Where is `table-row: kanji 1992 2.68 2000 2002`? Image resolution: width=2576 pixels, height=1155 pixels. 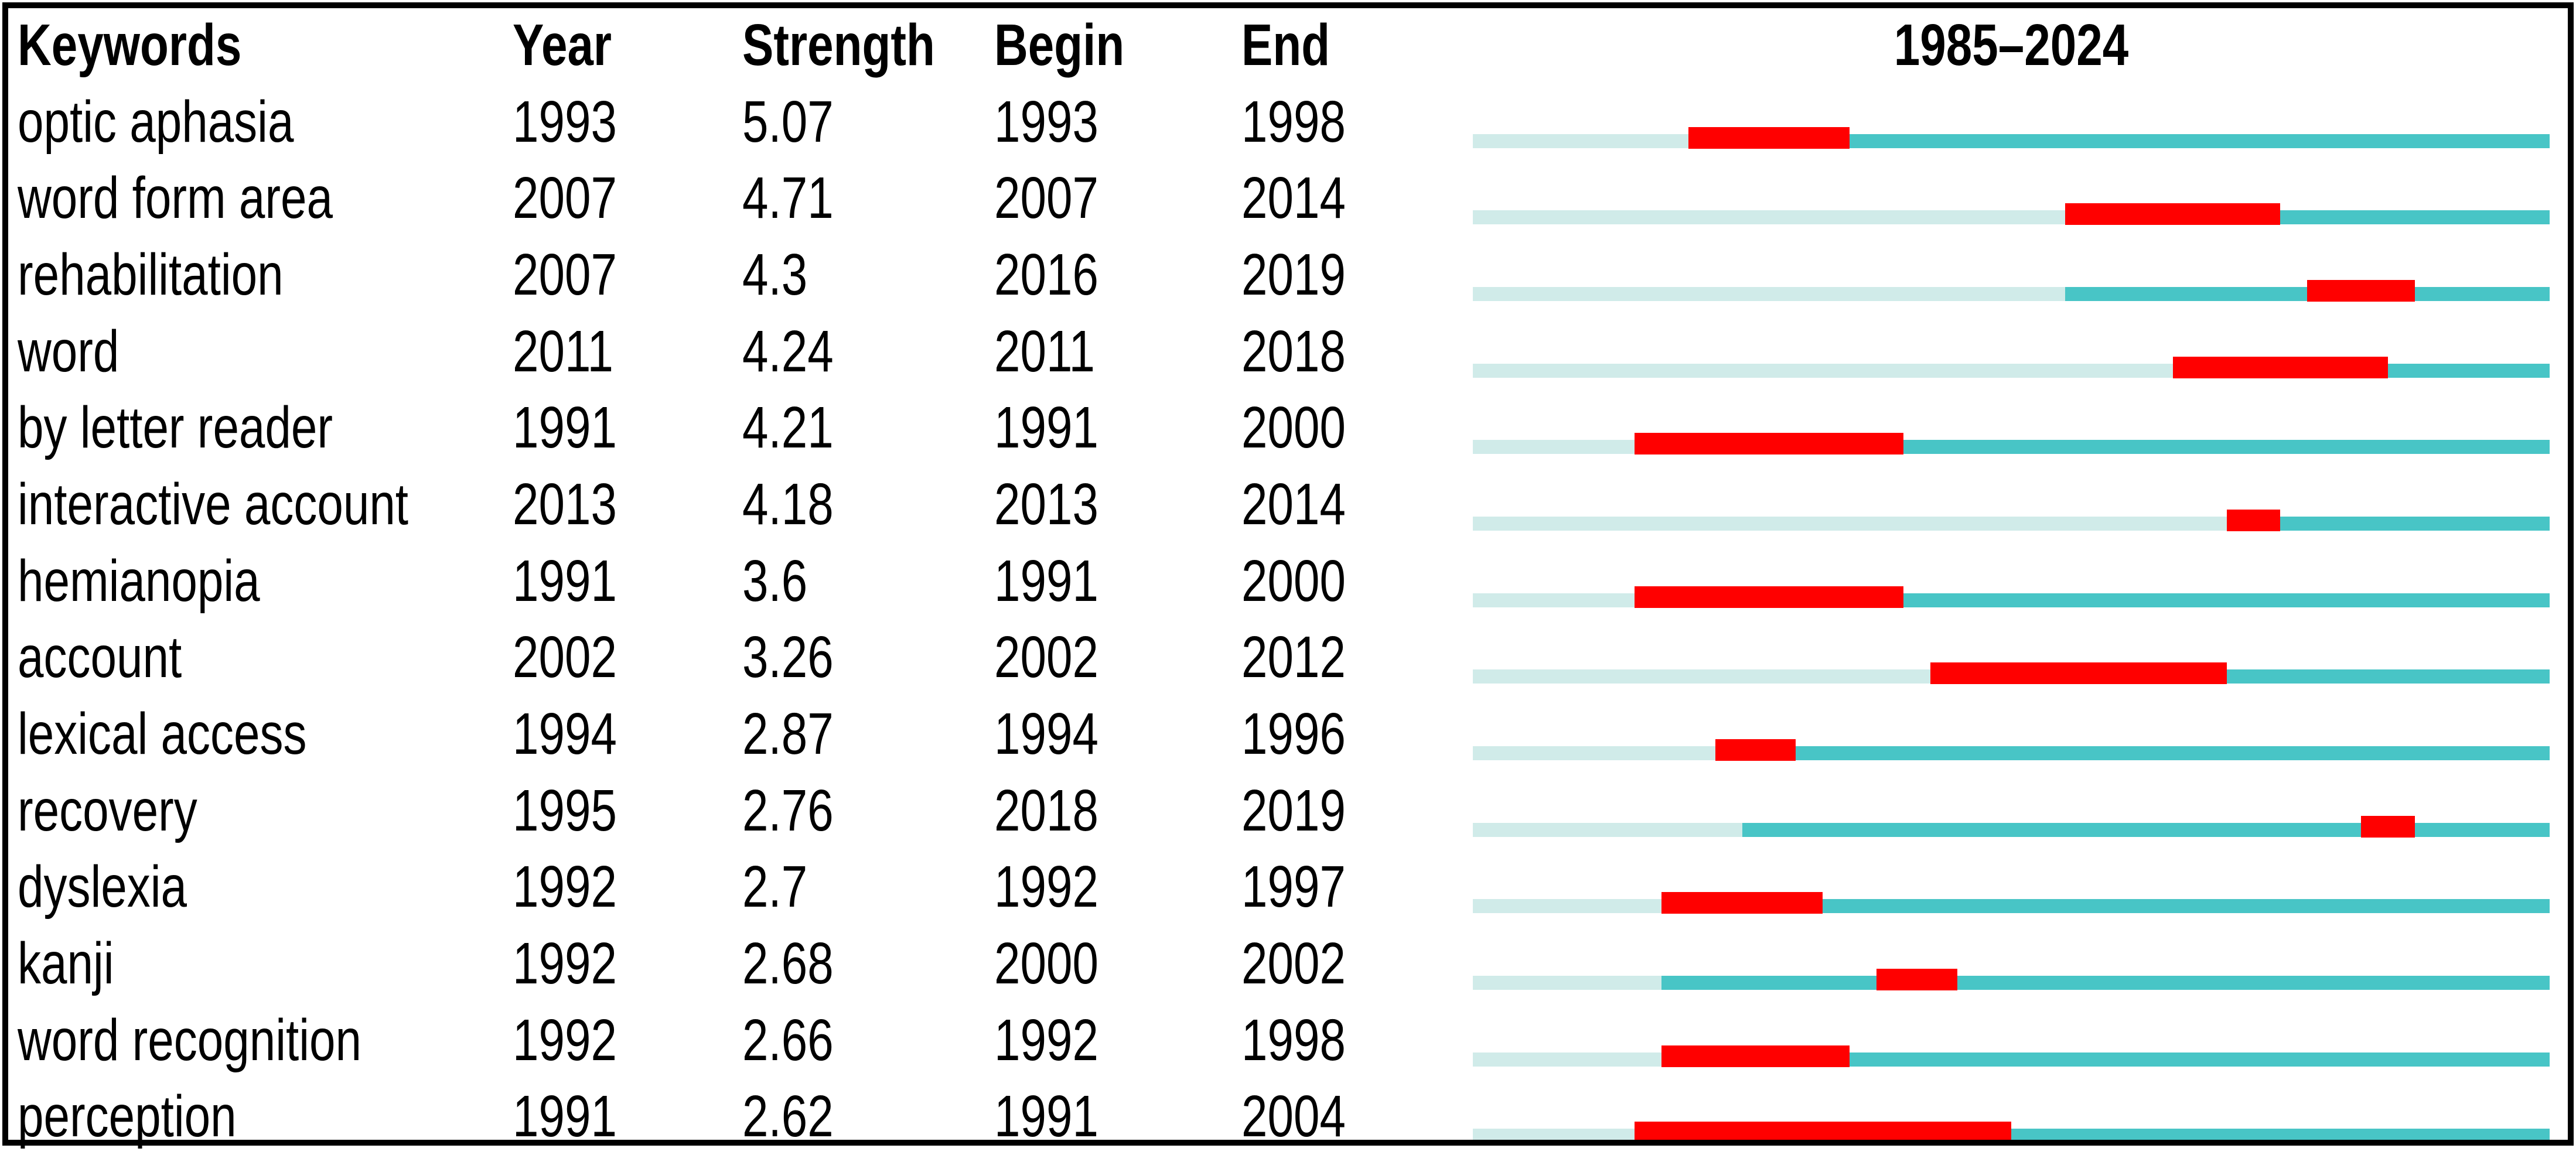
table-row: kanji 1992 2.68 2000 2002 is located at coordinates (1288, 957).